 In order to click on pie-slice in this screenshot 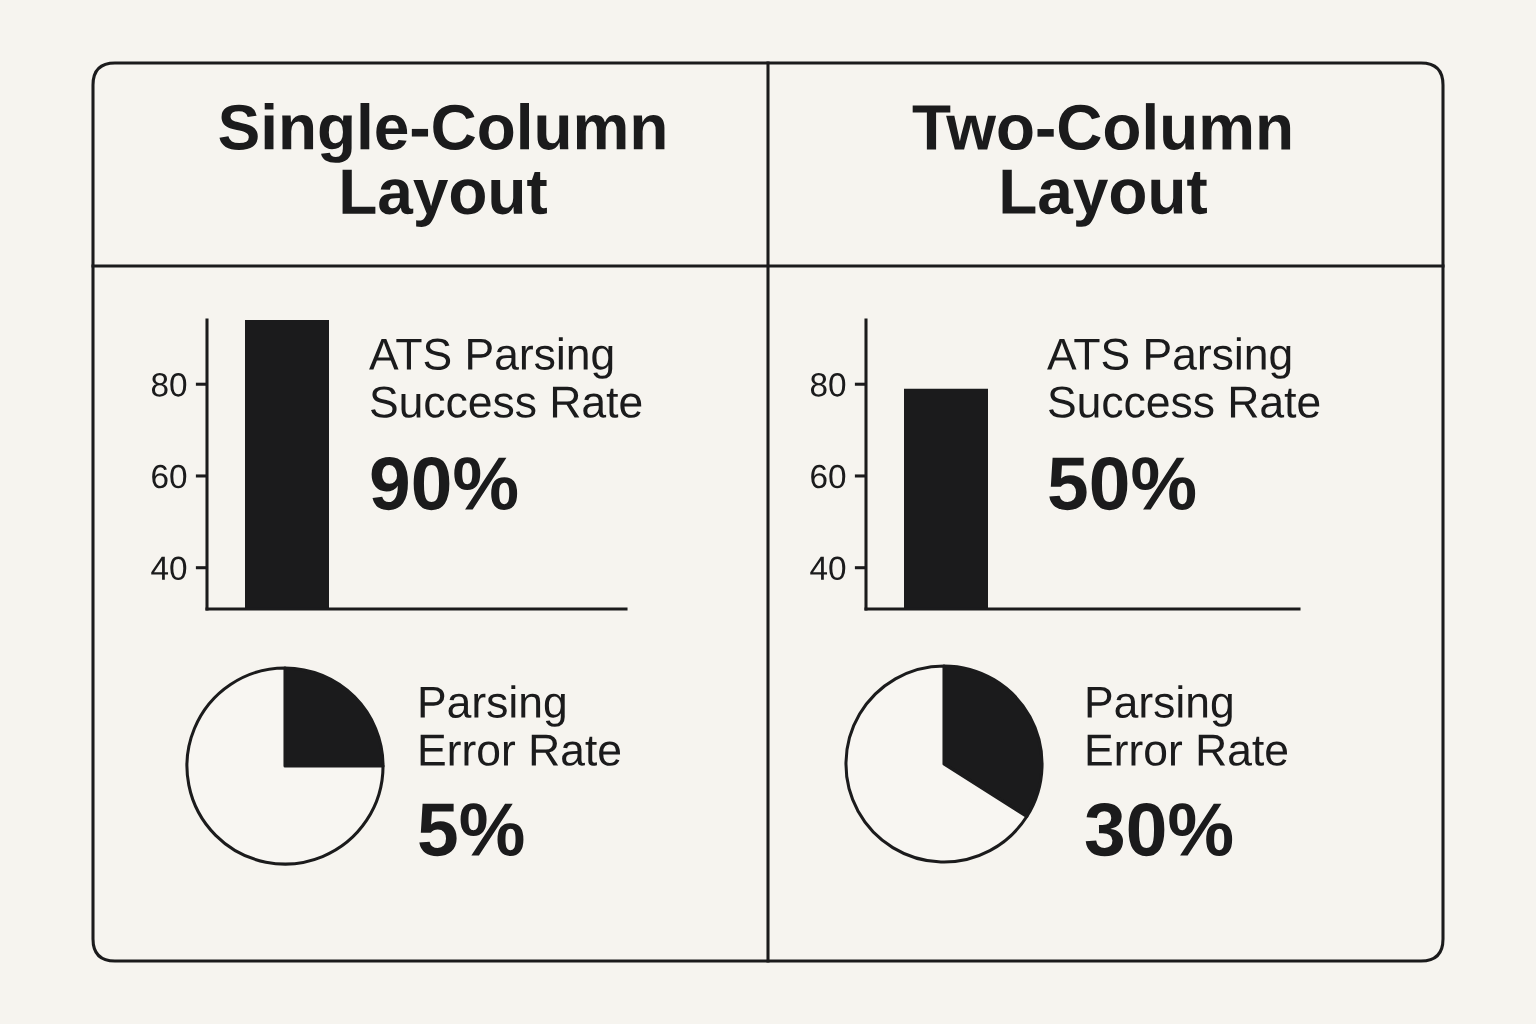, I will do `click(285, 766)`.